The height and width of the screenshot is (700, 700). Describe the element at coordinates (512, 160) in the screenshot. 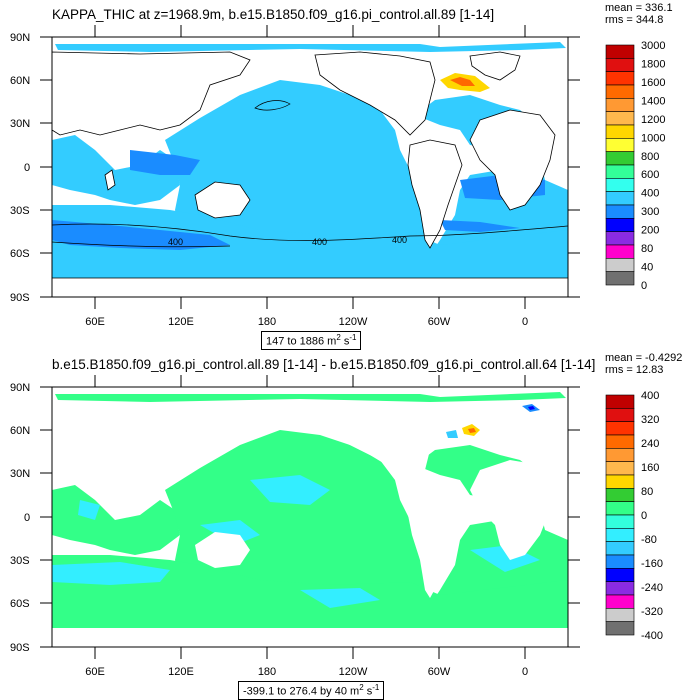

I see `top-land-africa` at that location.